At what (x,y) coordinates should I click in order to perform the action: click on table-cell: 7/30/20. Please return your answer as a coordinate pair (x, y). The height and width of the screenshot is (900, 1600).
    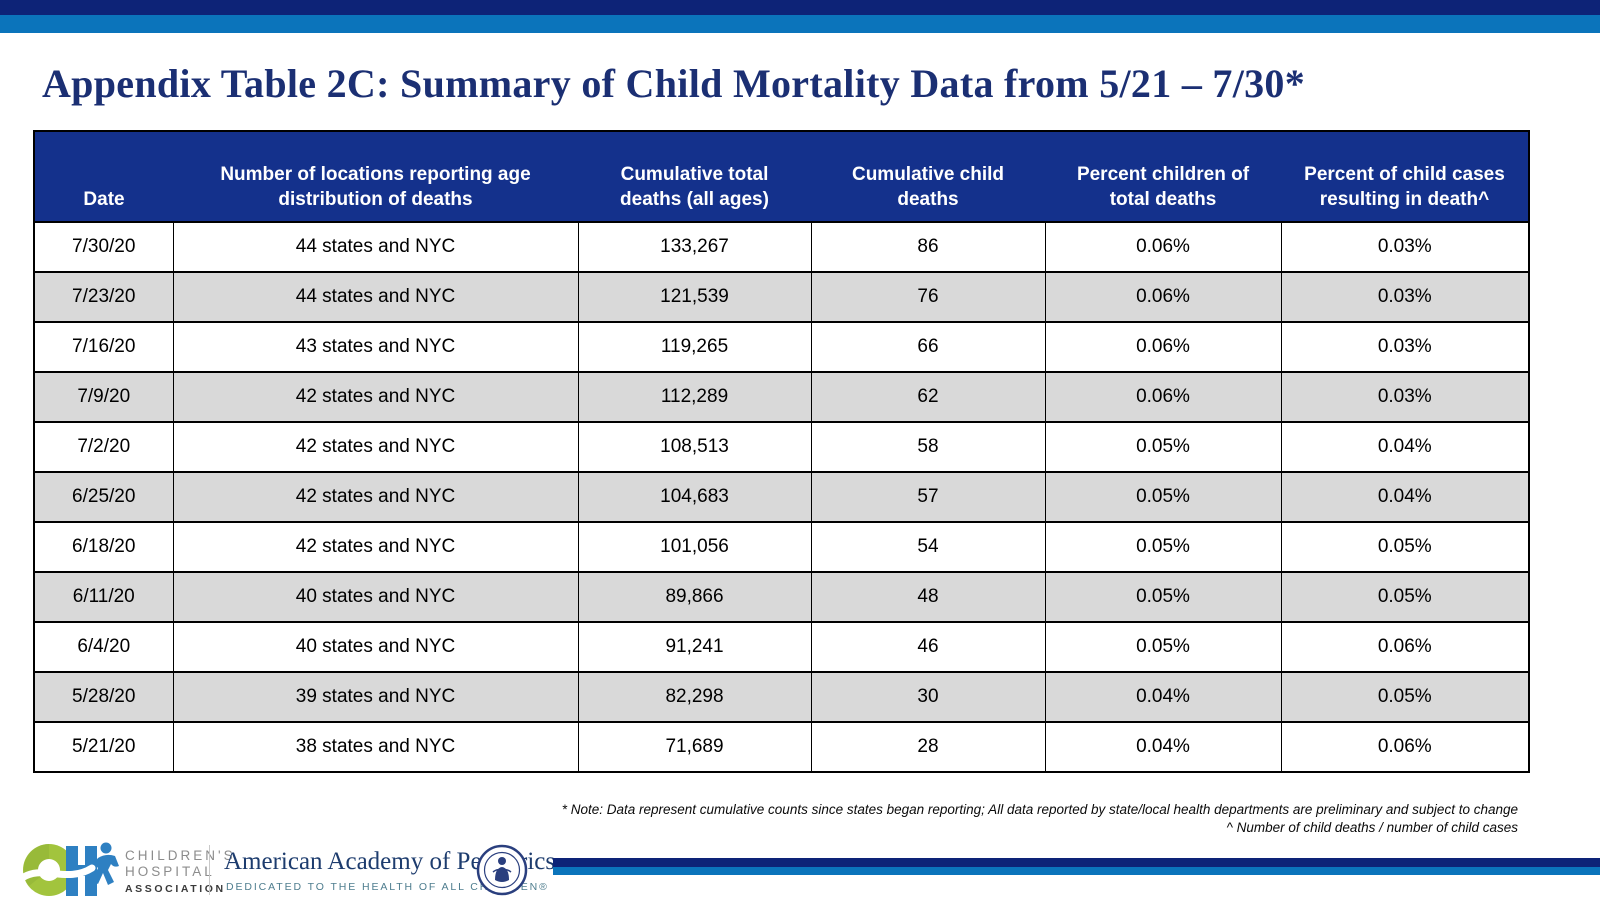
    Looking at the image, I should click on (103, 247).